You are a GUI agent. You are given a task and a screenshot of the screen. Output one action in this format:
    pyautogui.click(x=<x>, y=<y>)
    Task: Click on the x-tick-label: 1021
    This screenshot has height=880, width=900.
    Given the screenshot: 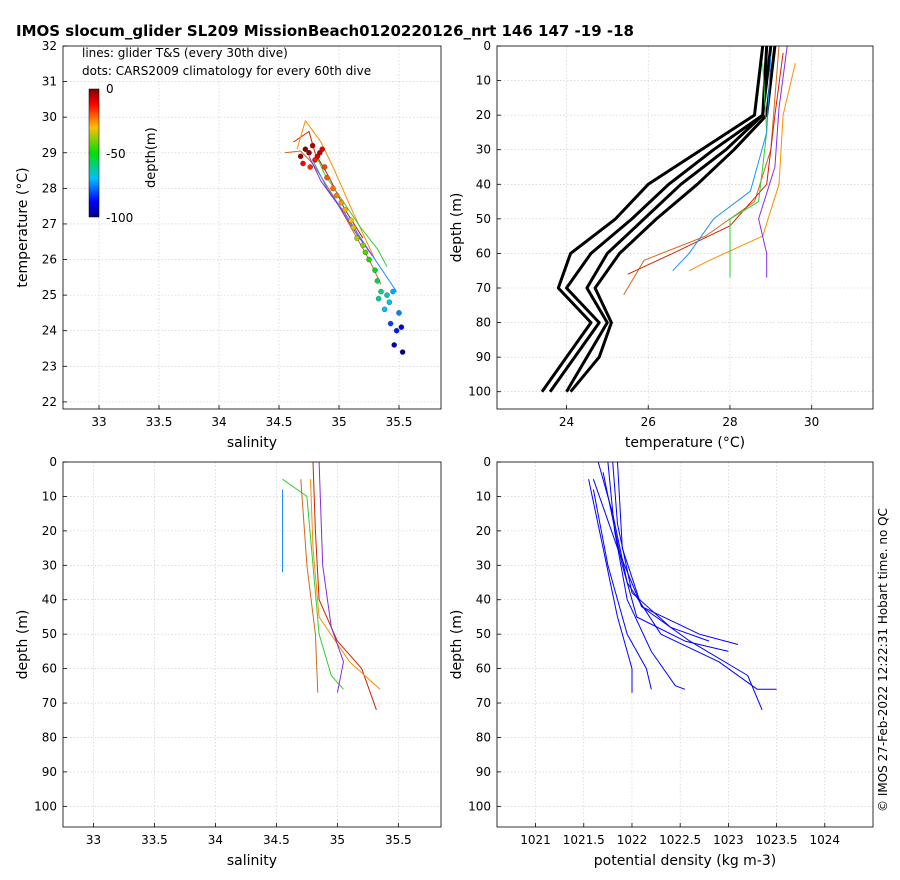 What is the action you would take?
    pyautogui.click(x=535, y=840)
    